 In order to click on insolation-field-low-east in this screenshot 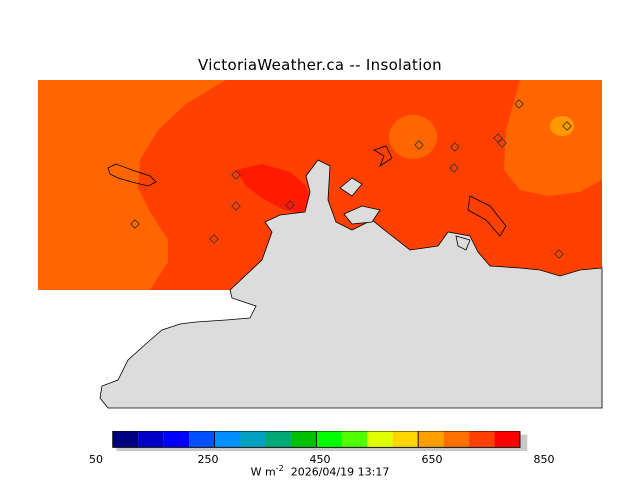, I will do `click(553, 138)`.